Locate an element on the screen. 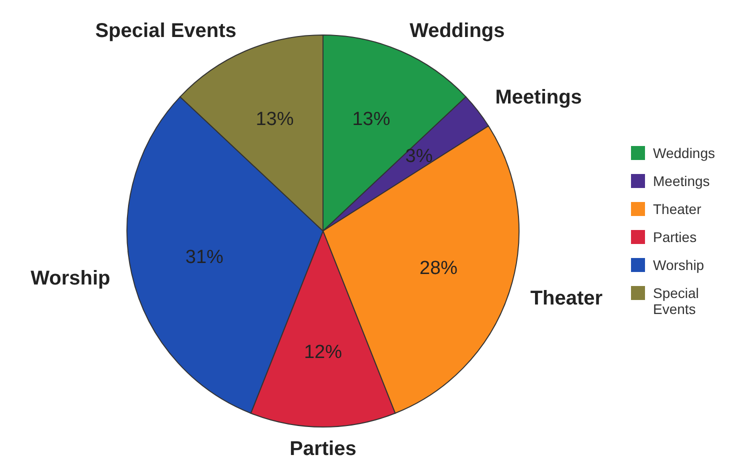 The height and width of the screenshot is (474, 749). slice-label: Weddings is located at coordinates (457, 31).